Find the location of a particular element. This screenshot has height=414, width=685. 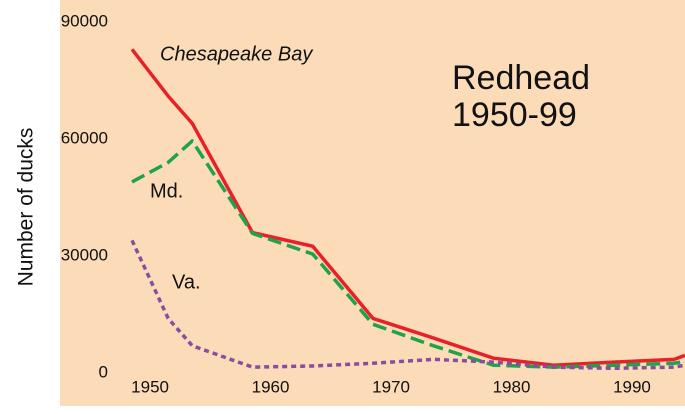

y-tick-label: 30000 is located at coordinates (84, 254).